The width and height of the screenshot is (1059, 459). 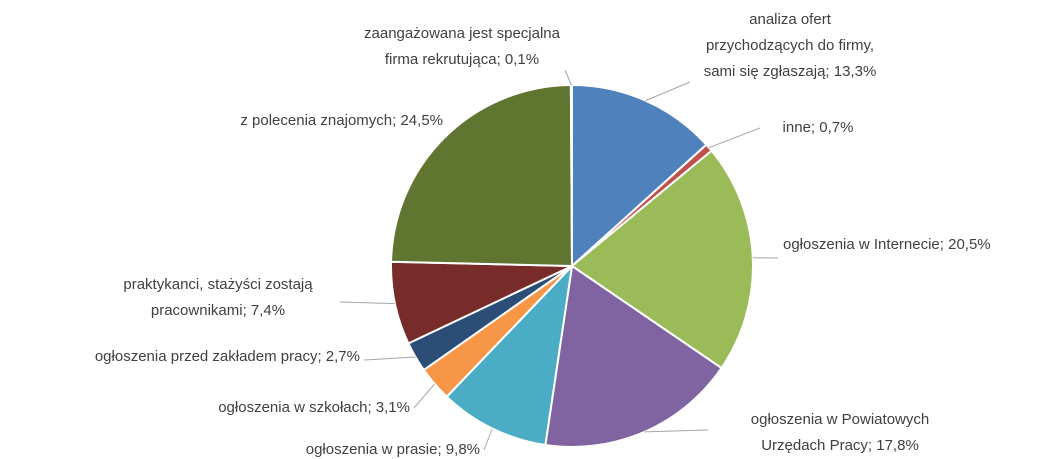 What do you see at coordinates (790, 71) in the screenshot?
I see `data-label-line: sami się zgłaszają; 13,3%` at bounding box center [790, 71].